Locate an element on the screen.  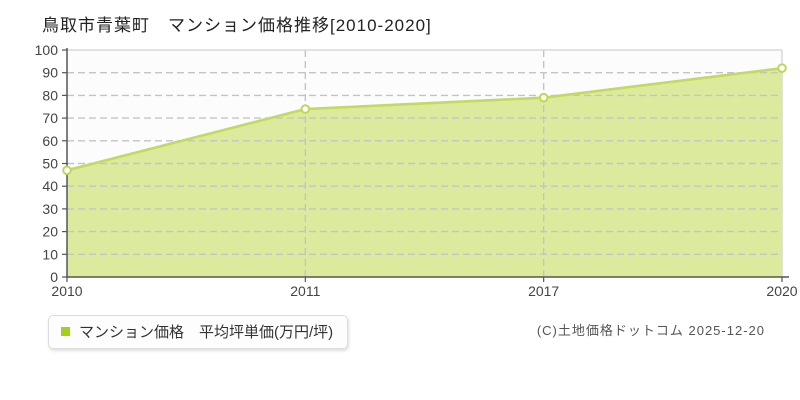
legend-swatch-icon is located at coordinates (65, 331).